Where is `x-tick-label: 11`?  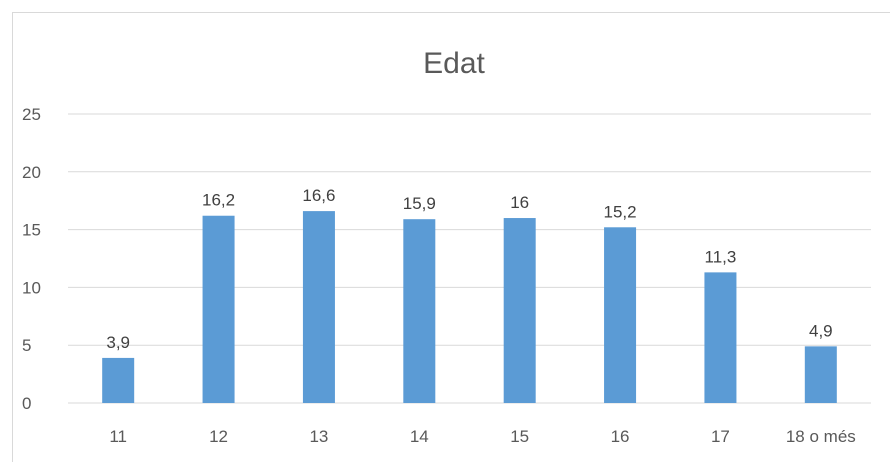 x-tick-label: 11 is located at coordinates (118, 436).